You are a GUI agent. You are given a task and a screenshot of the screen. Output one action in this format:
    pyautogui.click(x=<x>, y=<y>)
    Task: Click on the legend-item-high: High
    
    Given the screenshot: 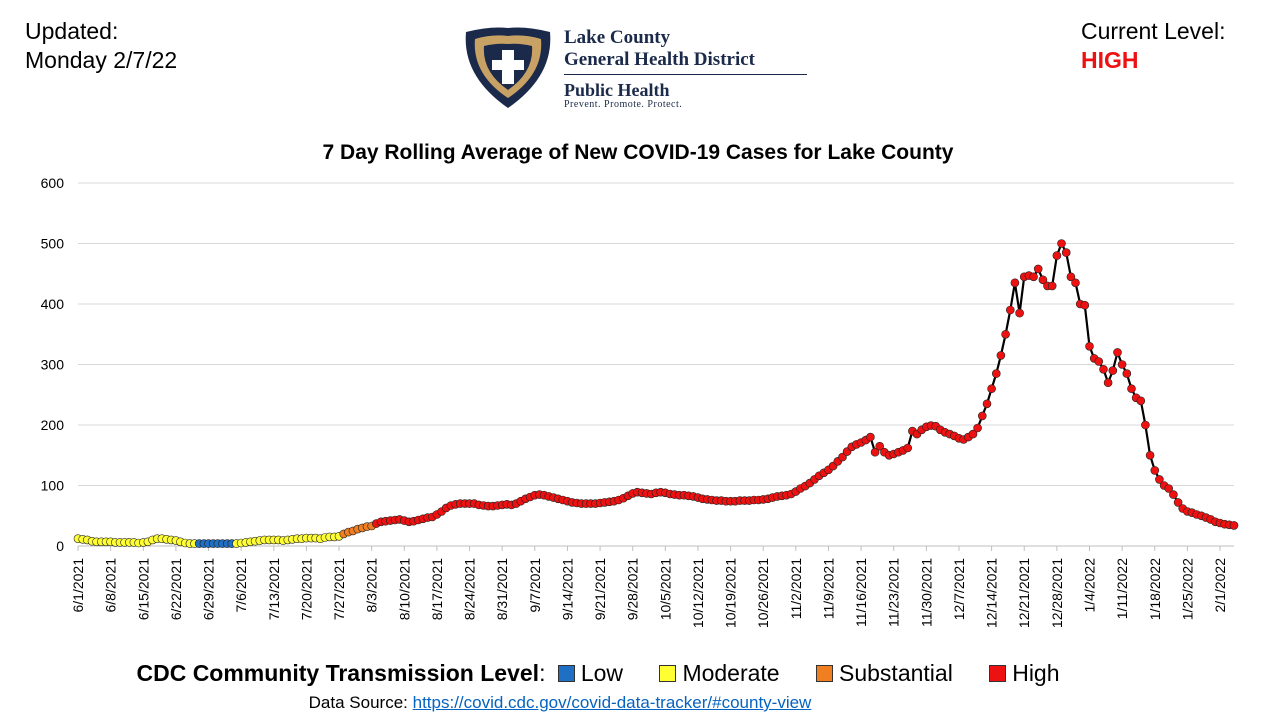 What is the action you would take?
    pyautogui.click(x=1021, y=673)
    